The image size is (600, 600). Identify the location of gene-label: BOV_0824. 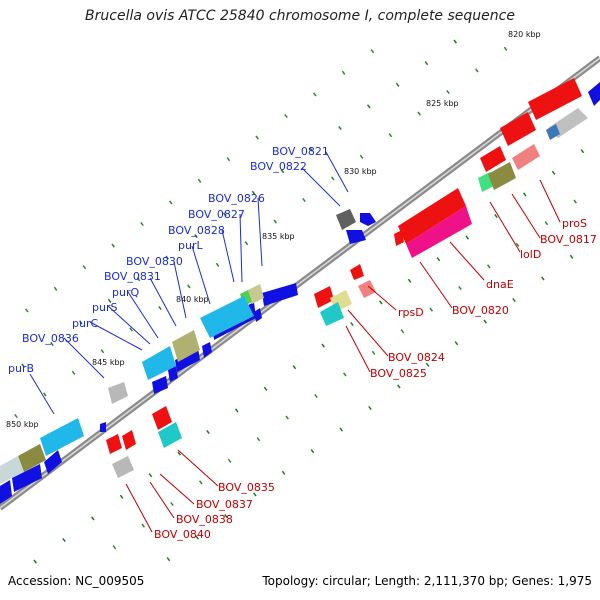
(416, 357).